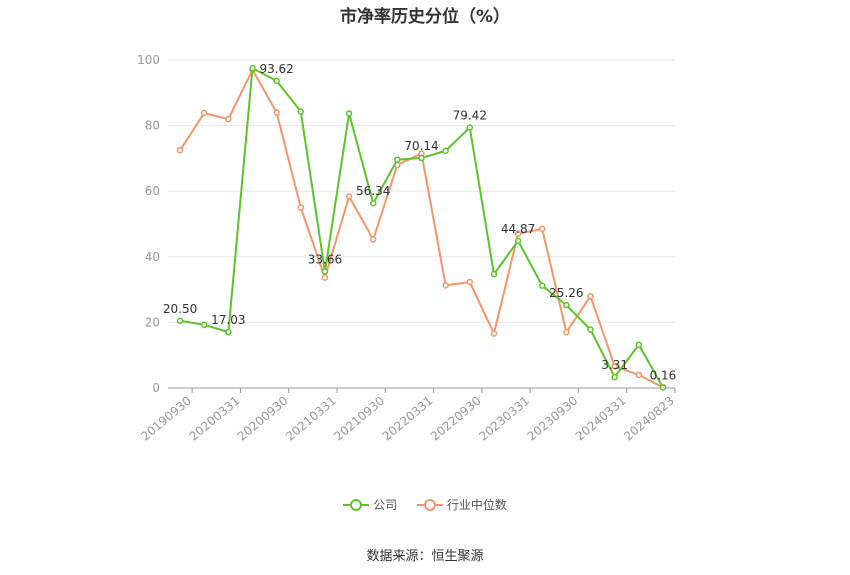 The width and height of the screenshot is (850, 575). Describe the element at coordinates (156, 388) in the screenshot. I see `y-tick-label: 0` at that location.